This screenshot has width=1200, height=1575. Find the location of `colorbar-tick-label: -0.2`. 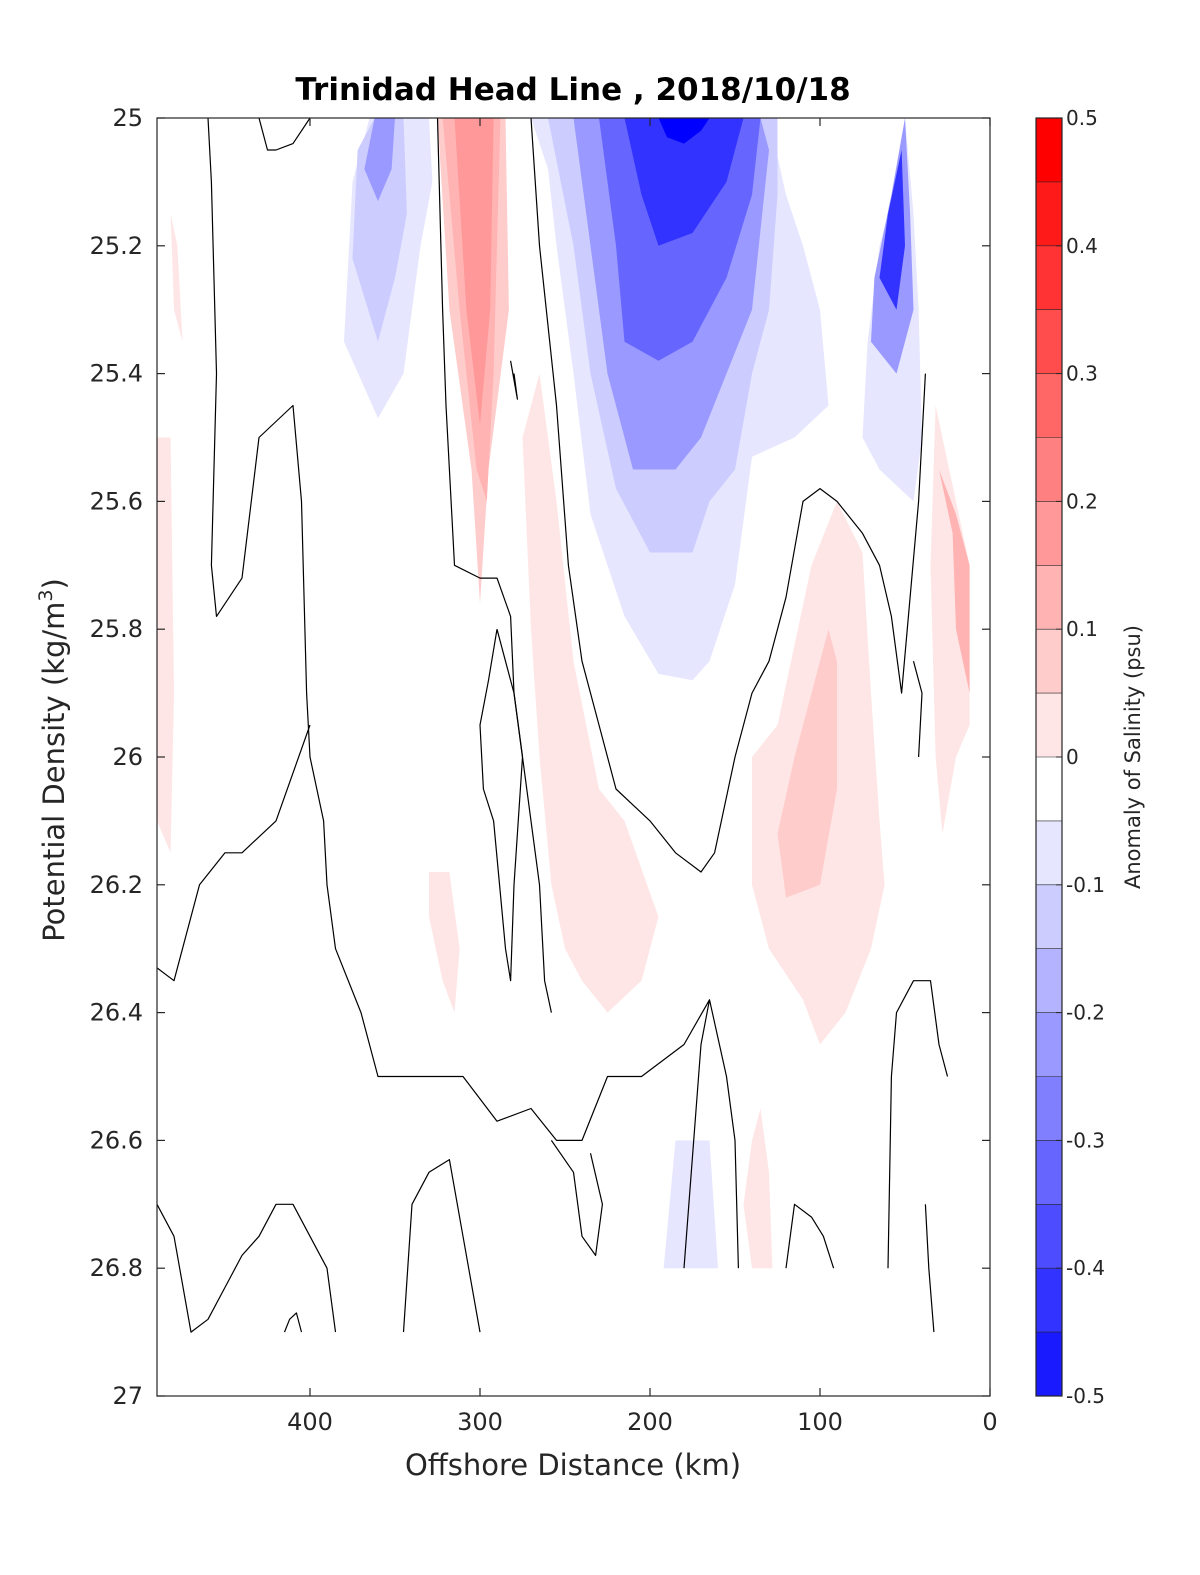

colorbar-tick-label: -0.2 is located at coordinates (1085, 1013).